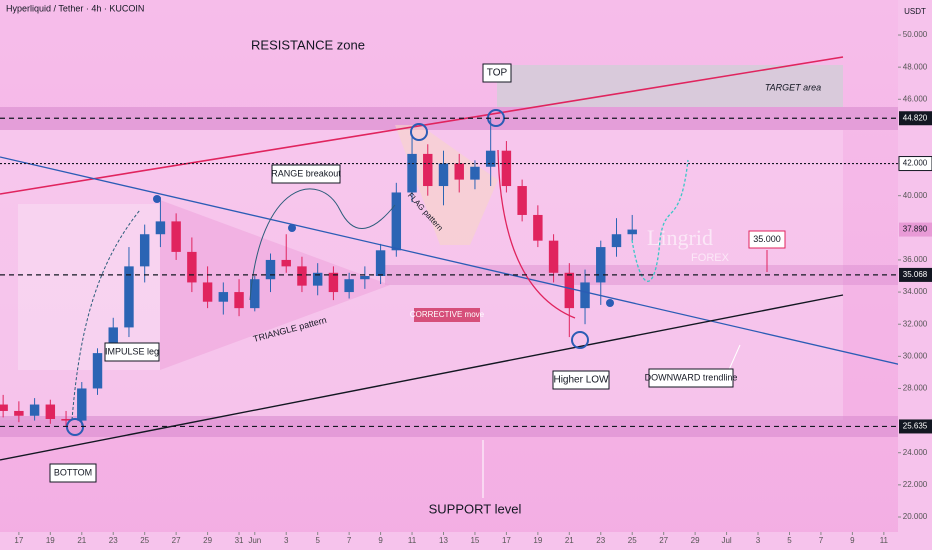 This screenshot has width=932, height=550. I want to click on y-tick-label: 30.000, so click(915, 355).